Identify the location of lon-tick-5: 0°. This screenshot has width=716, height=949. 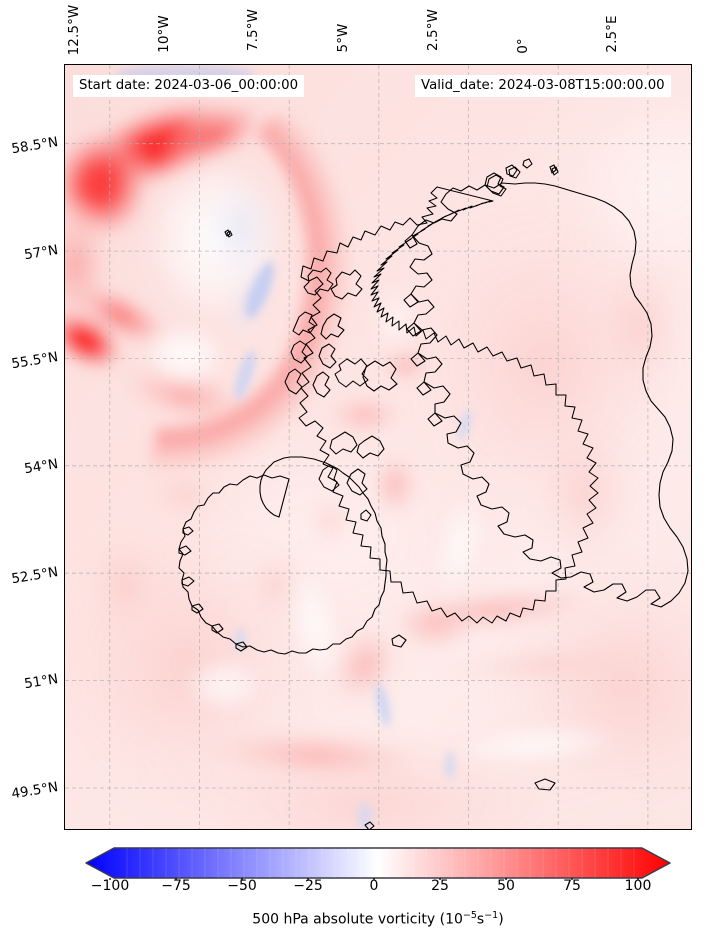
(523, 46).